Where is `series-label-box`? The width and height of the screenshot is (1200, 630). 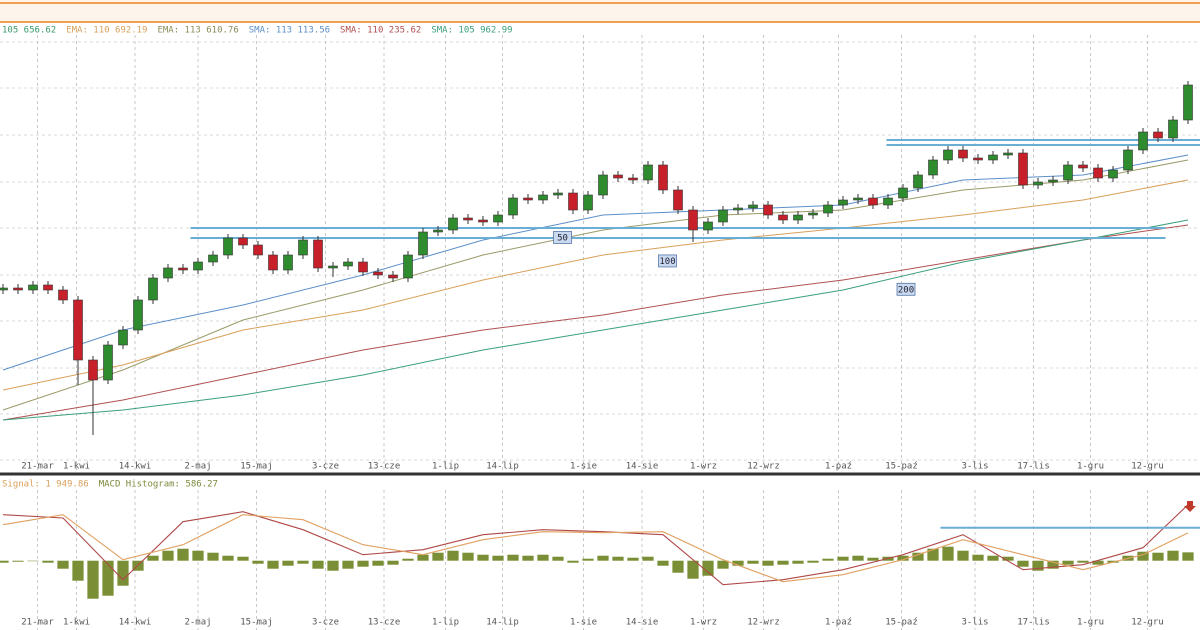 series-label-box is located at coordinates (667, 261).